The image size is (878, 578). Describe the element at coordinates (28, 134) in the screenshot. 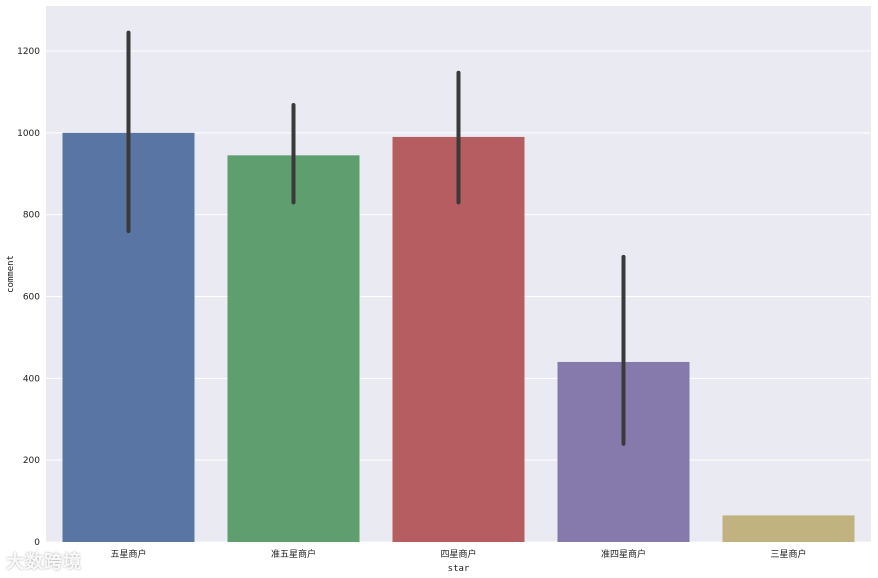

I see `y-tick-label: 1000` at that location.